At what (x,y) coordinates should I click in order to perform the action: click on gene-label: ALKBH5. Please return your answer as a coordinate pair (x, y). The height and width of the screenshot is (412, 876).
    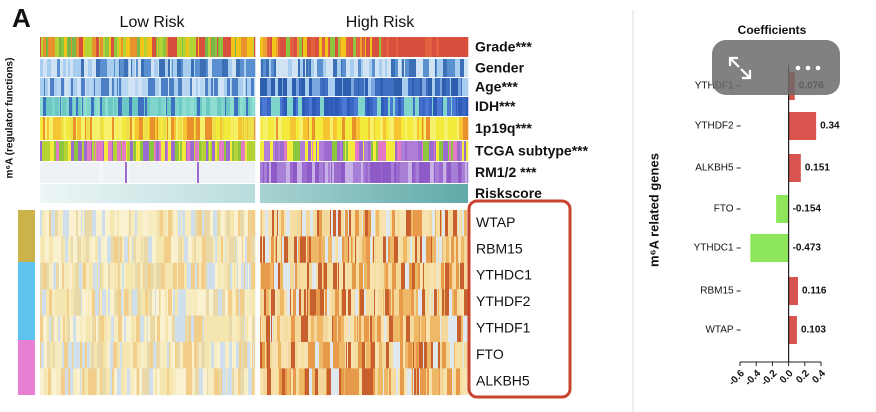
    Looking at the image, I should click on (503, 380).